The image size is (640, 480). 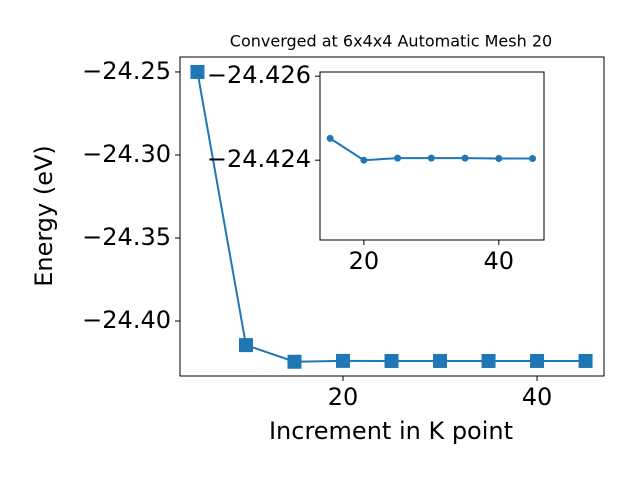 What do you see at coordinates (259, 159) in the screenshot?
I see `y-tick-label: −24.424` at bounding box center [259, 159].